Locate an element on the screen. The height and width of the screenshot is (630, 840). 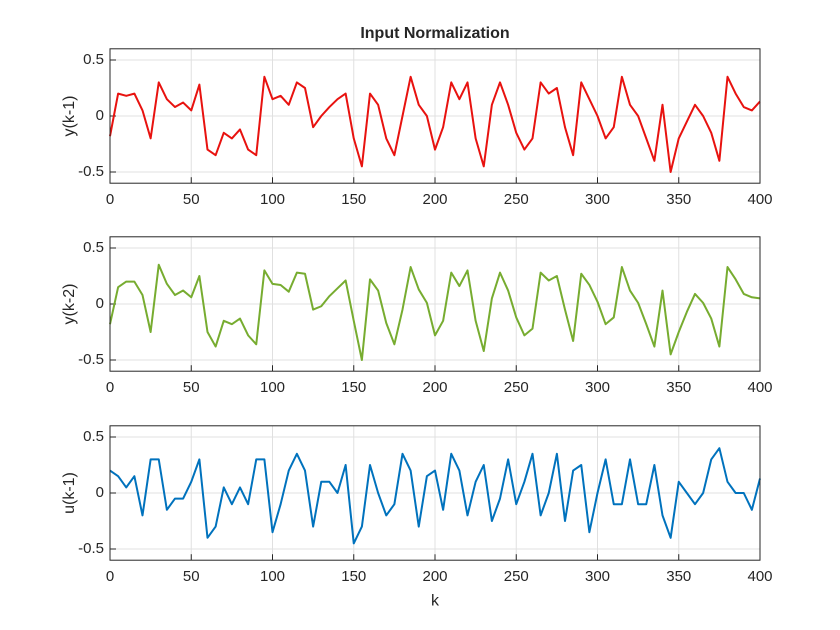
x-axis-label: k is located at coordinates (435, 600).